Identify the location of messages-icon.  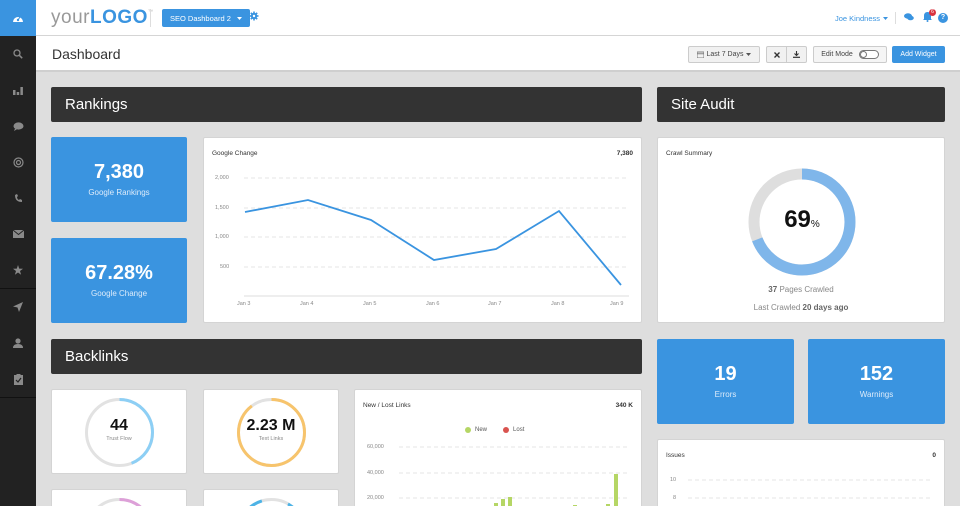
(909, 17).